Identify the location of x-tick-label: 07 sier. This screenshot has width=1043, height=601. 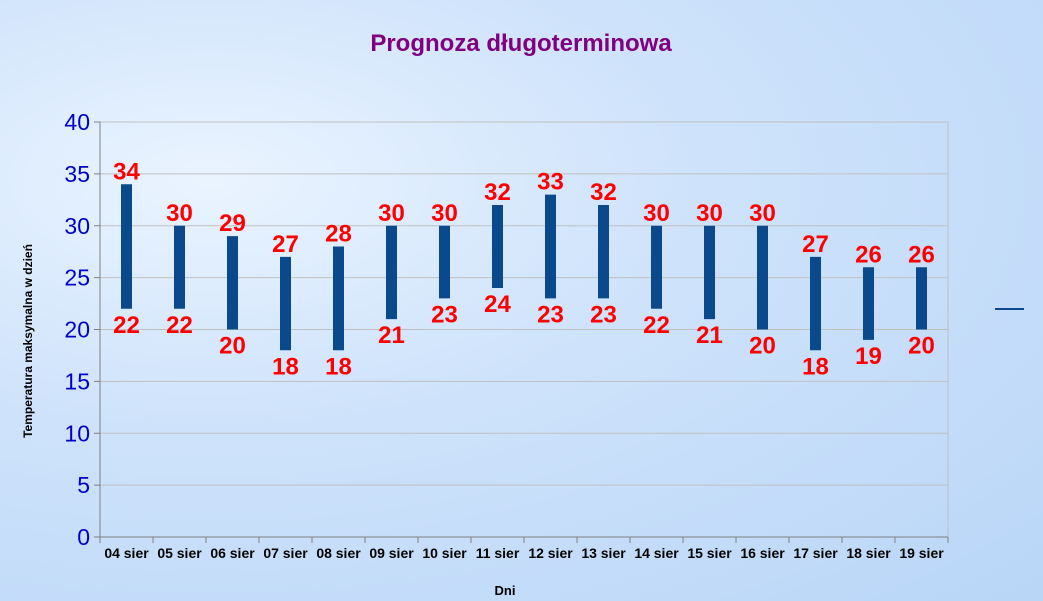
(285, 553).